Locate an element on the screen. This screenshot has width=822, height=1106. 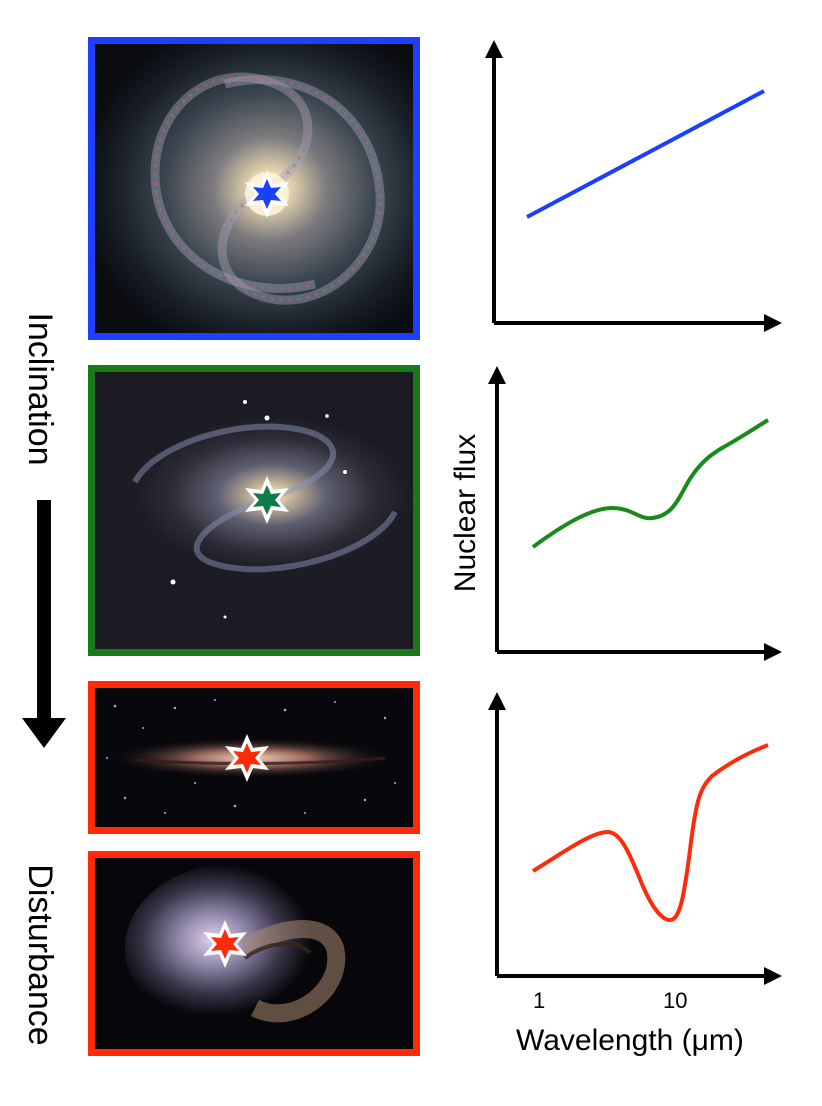
plot-3-curve is located at coordinates (650, 833).